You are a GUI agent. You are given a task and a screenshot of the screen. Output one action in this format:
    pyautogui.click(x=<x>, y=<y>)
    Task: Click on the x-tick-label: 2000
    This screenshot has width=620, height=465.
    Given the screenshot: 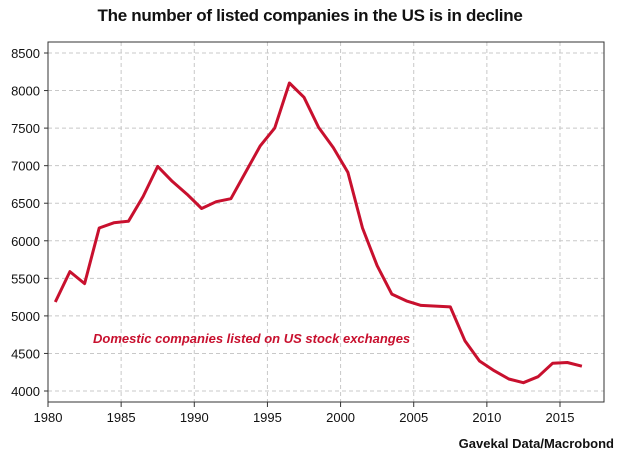 What is the action you would take?
    pyautogui.click(x=340, y=417)
    